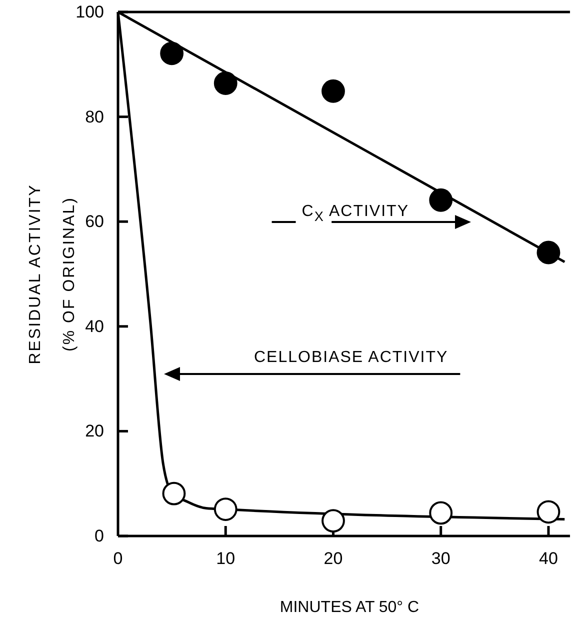 This screenshot has width=571, height=626. What do you see at coordinates (440, 558) in the screenshot?
I see `x-tick-label: 30` at bounding box center [440, 558].